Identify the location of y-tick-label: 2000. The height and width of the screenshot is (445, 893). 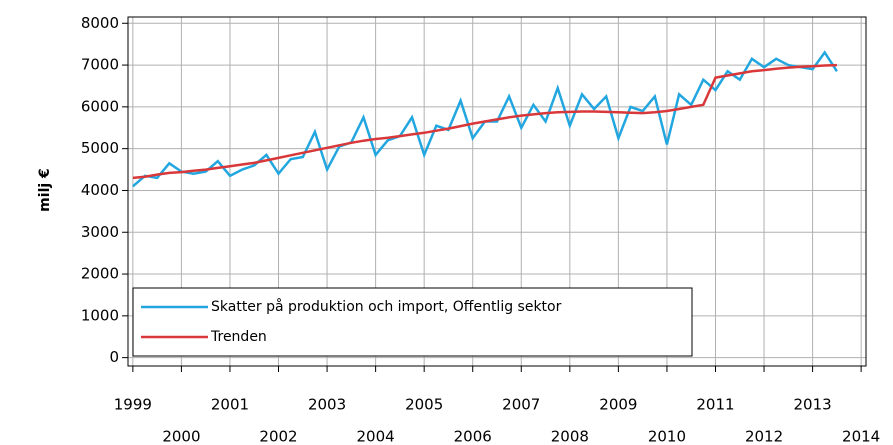
(100, 274).